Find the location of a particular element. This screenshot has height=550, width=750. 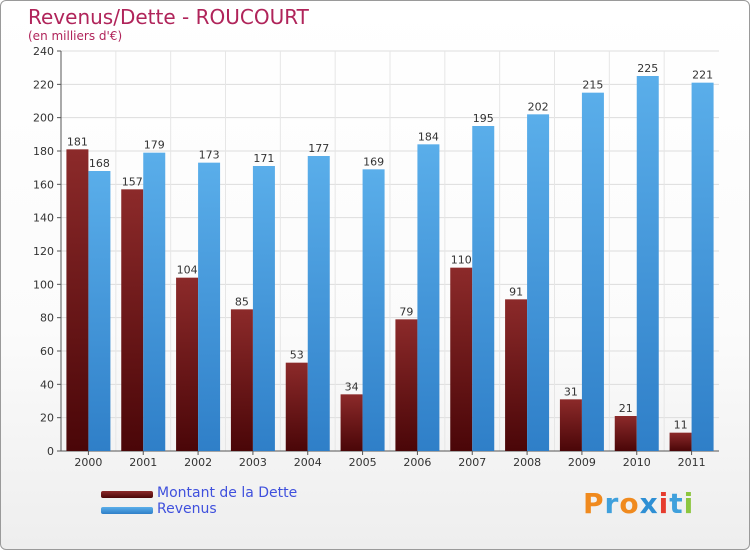

data-label-revenue: 169 is located at coordinates (373, 161).